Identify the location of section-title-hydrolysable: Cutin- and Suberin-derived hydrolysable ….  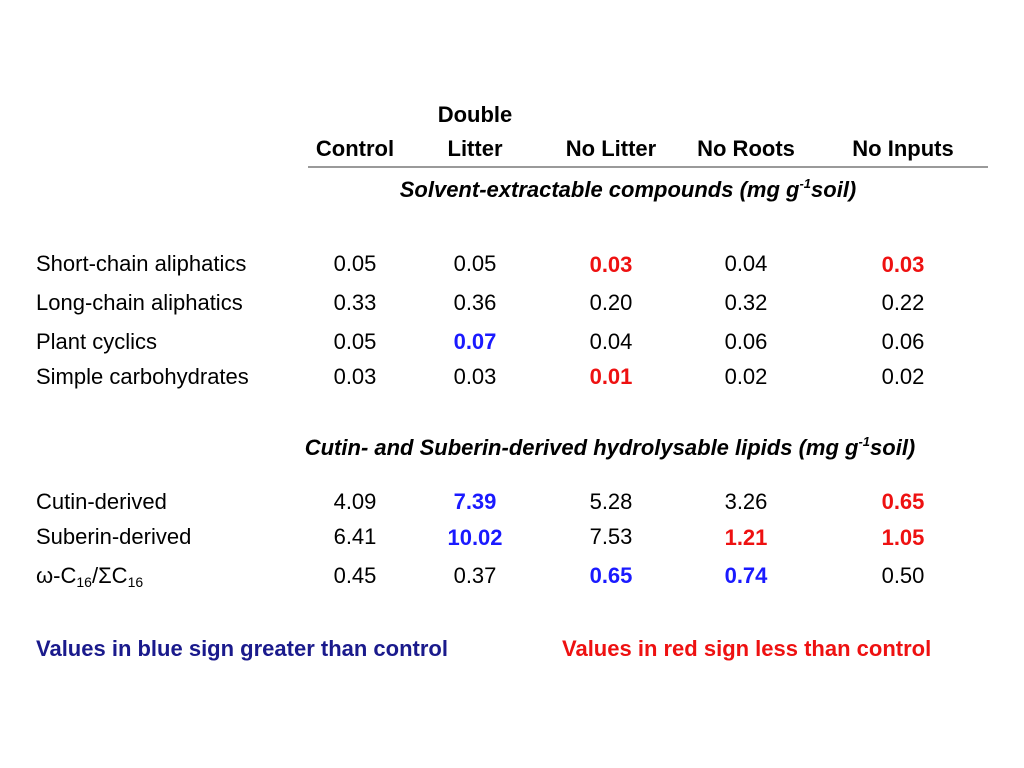
(610, 447).